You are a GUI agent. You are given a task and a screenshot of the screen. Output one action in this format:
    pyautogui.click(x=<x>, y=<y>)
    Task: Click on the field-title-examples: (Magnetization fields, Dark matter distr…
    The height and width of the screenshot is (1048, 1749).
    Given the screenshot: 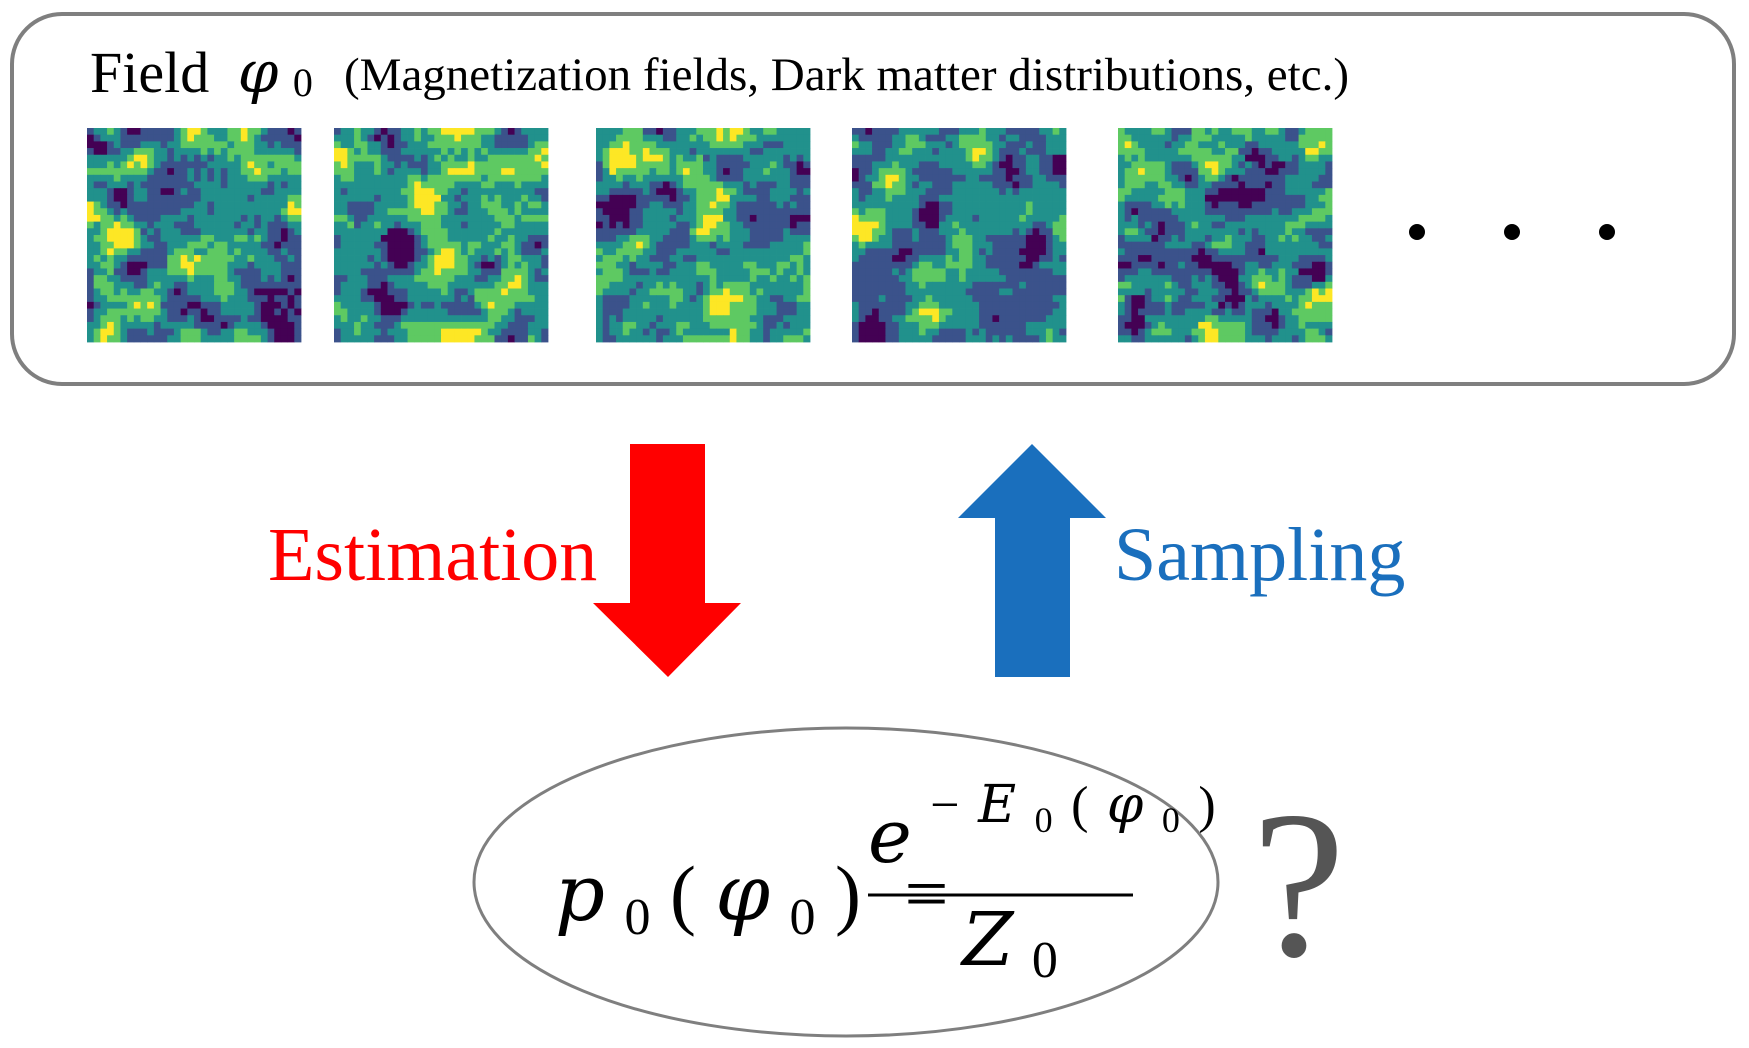 What is the action you would take?
    pyautogui.click(x=846, y=75)
    